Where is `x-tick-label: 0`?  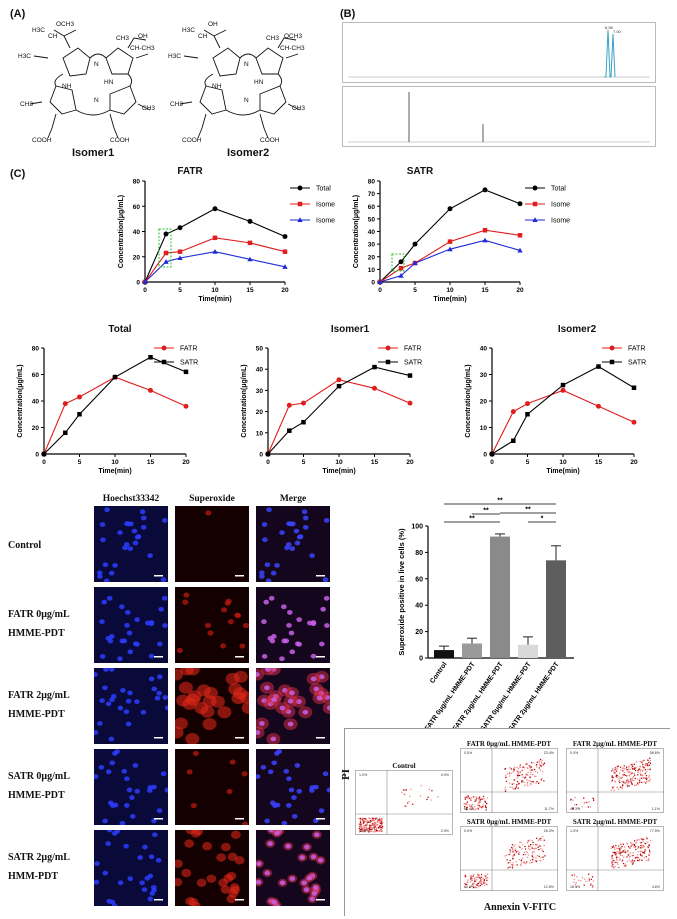 x-tick-label: 0 is located at coordinates (380, 290).